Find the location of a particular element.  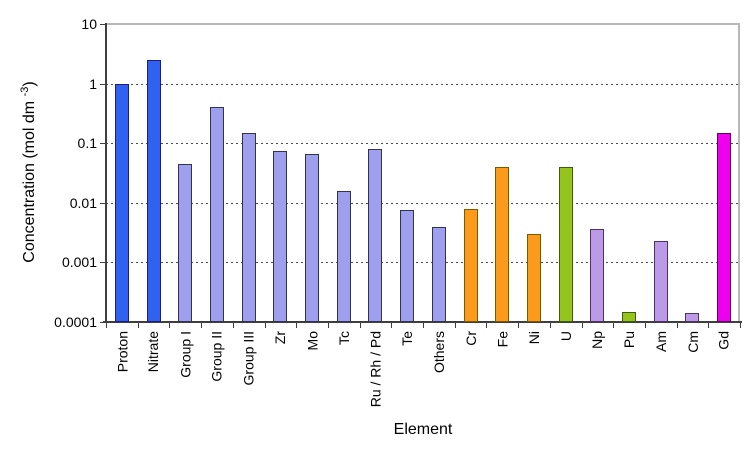

bar-pu is located at coordinates (629, 316).